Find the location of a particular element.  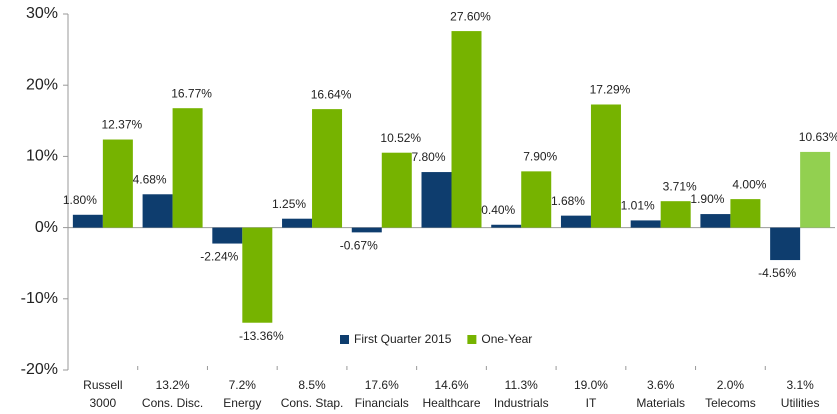

data-label: 10.63% is located at coordinates (818, 137).